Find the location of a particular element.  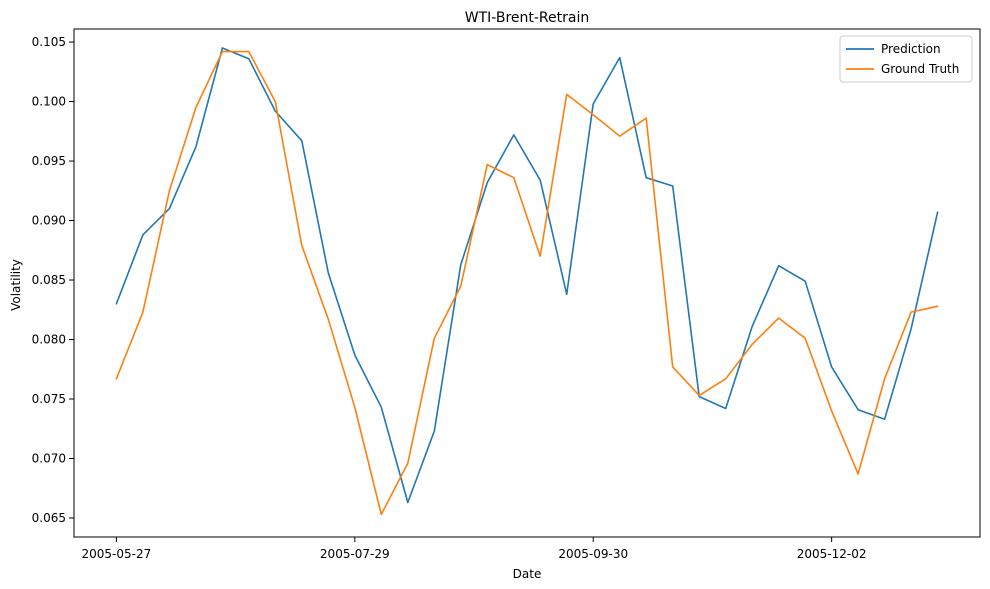

legend-label: Ground Truth is located at coordinates (920, 69).